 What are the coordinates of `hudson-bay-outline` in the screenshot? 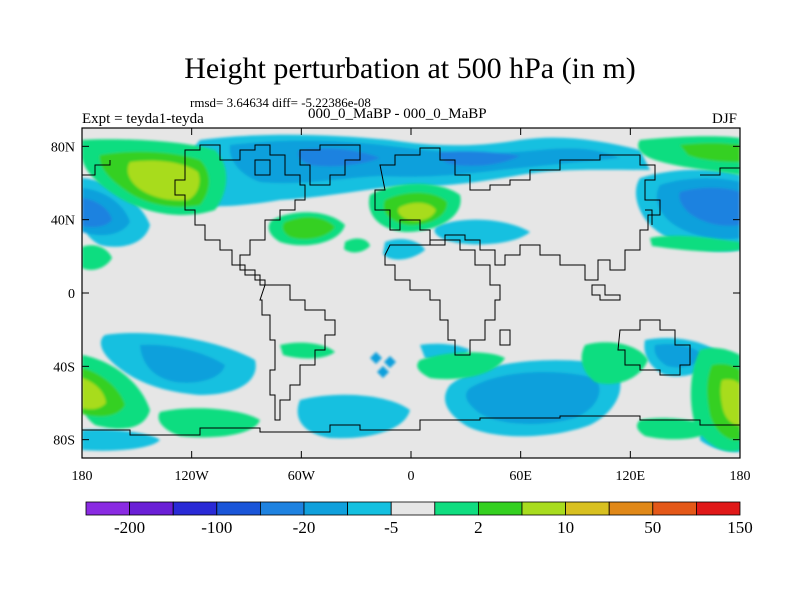 It's located at (262, 167).